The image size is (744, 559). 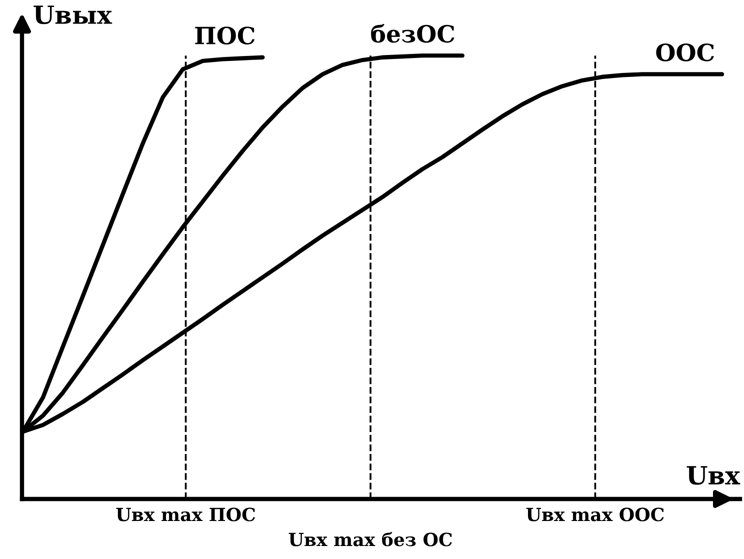 I want to click on text: Uвх max ПОС, so click(x=186, y=515).